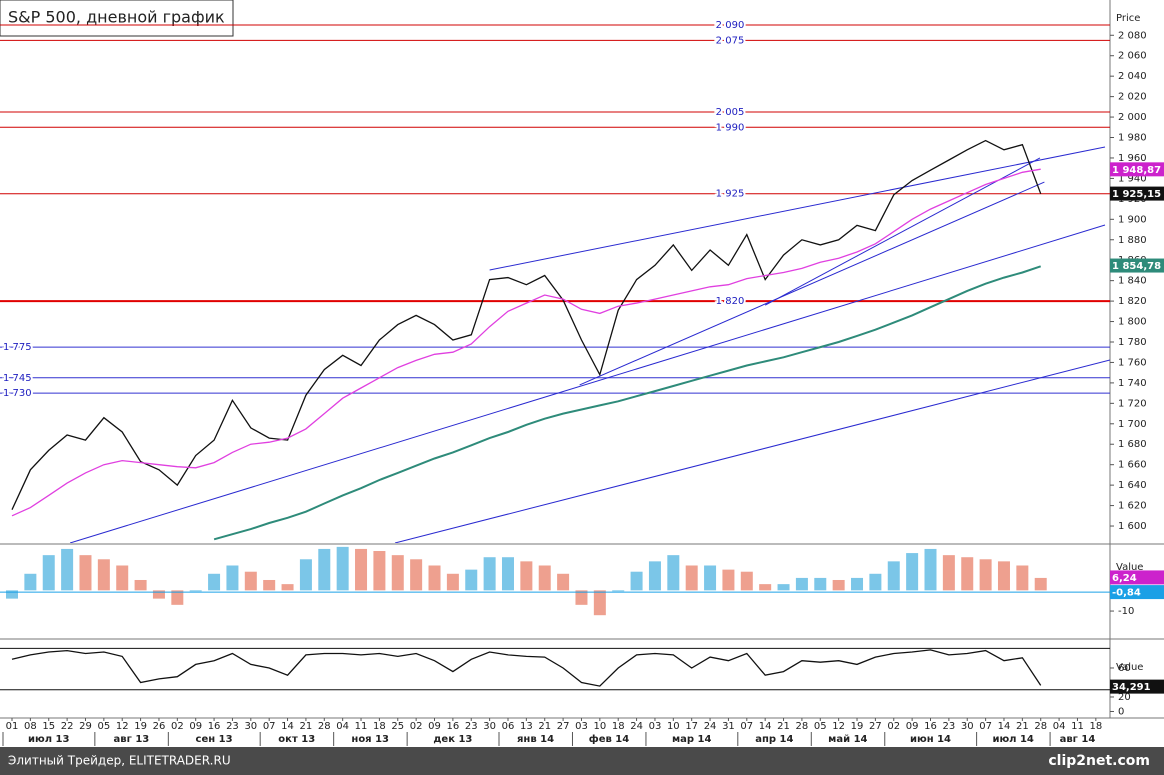 This screenshot has height=775, width=1164. Describe the element at coordinates (370, 739) in the screenshot. I see `month-label: ноя 13` at that location.